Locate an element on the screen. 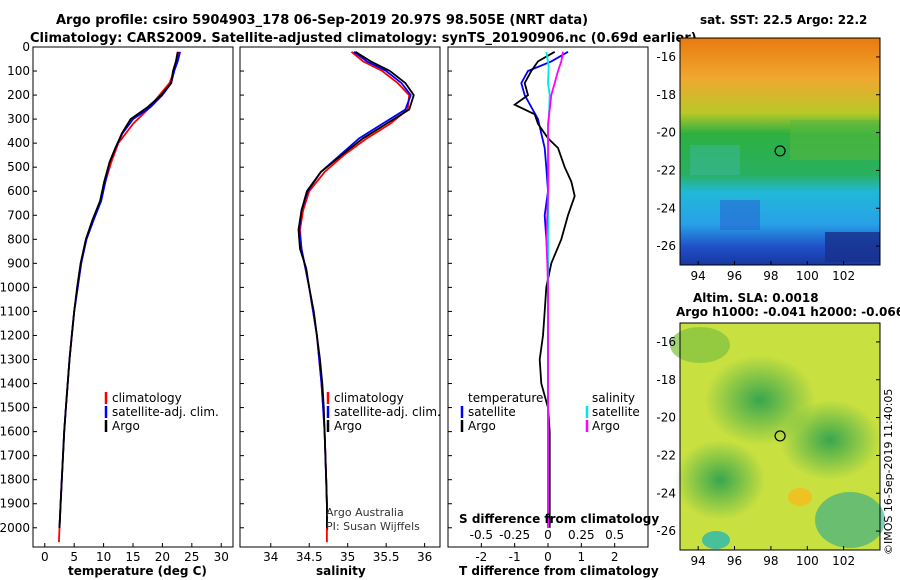 This screenshot has width=900, height=580. x-tick-label: 15 is located at coordinates (132, 557).